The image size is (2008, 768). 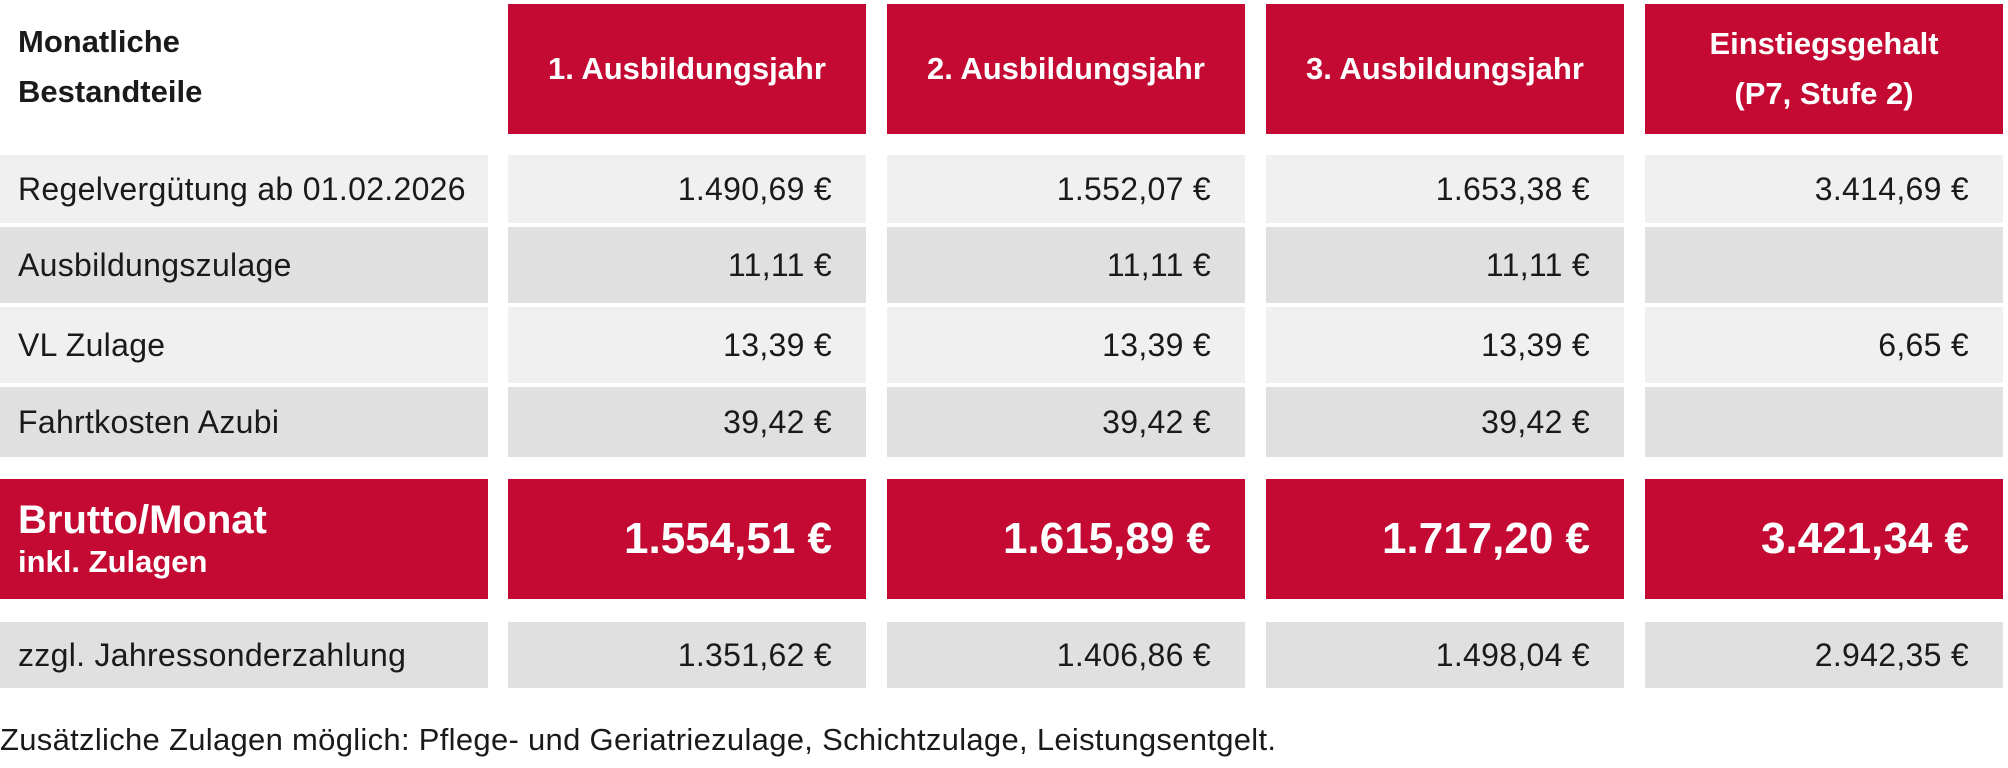 What do you see at coordinates (1066, 655) in the screenshot?
I see `extra-value-2: 1.406,86 €` at bounding box center [1066, 655].